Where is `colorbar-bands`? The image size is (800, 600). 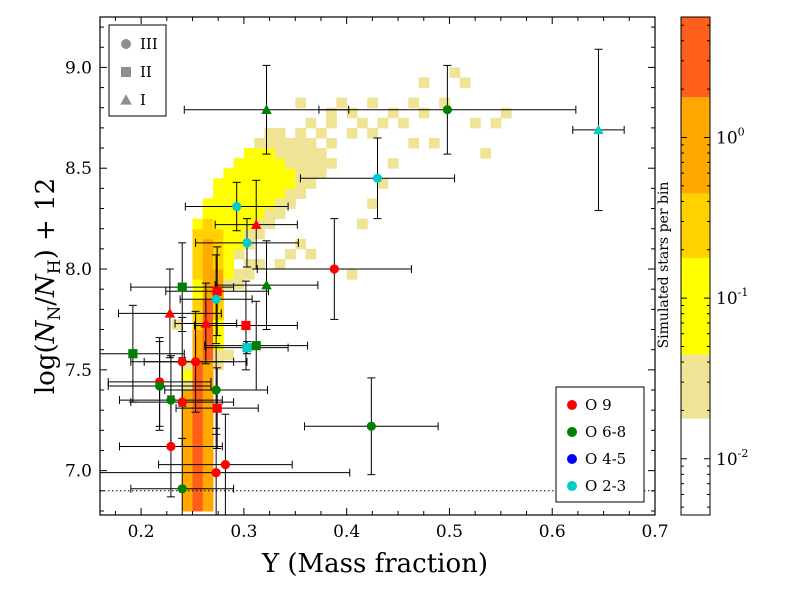 colorbar-bands is located at coordinates (695, 266).